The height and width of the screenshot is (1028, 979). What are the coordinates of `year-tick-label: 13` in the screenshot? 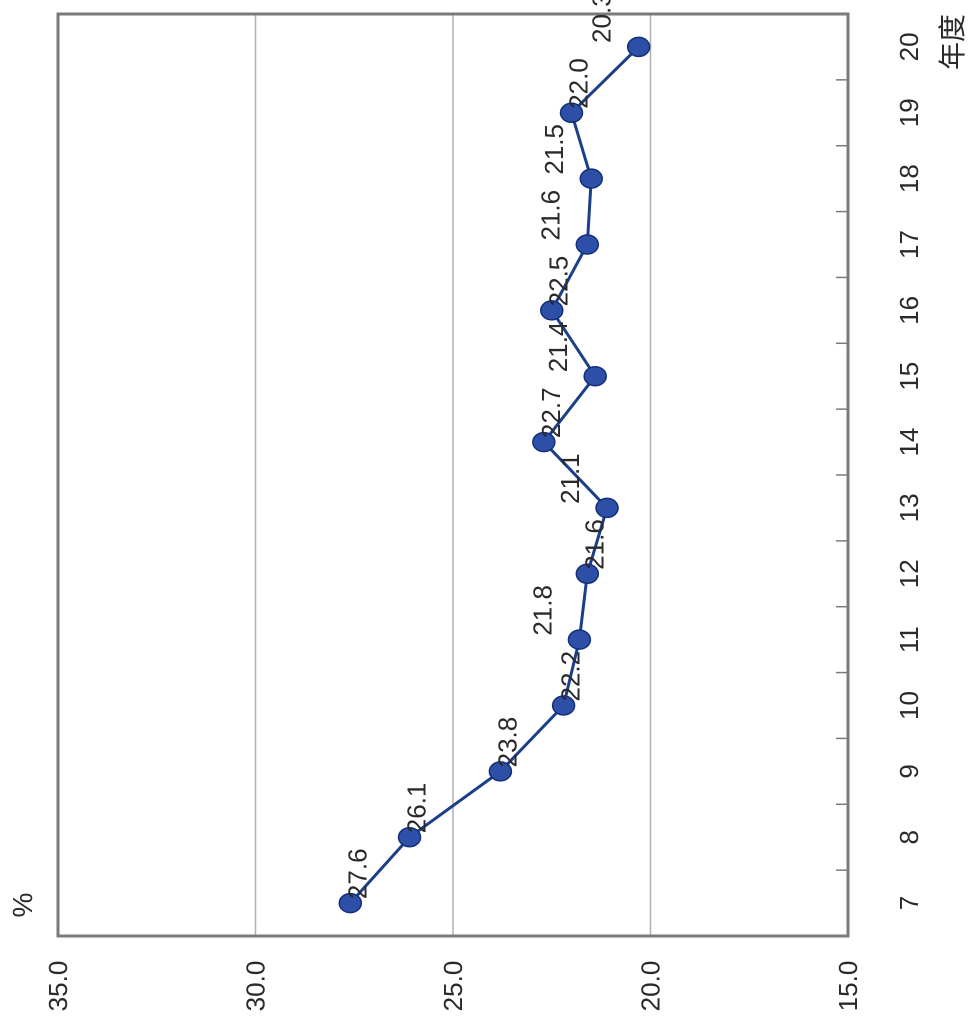 It's located at (909, 507).